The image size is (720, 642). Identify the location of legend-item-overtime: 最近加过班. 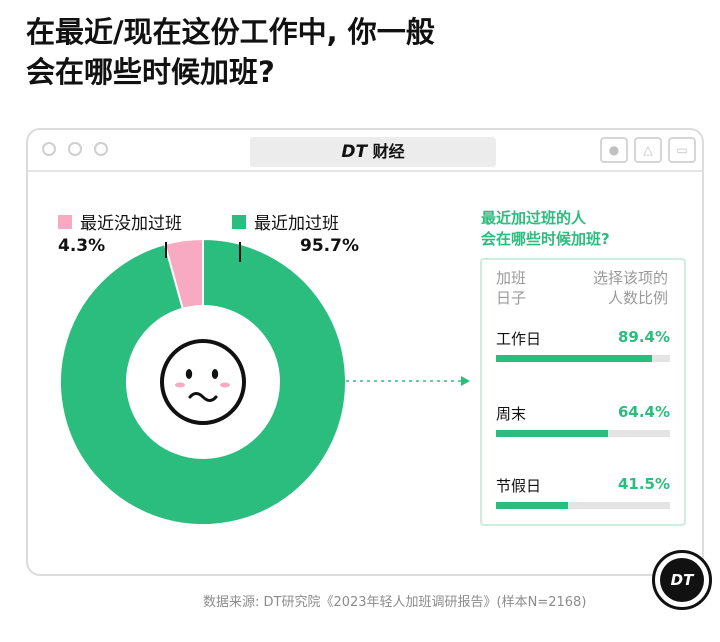
(285, 221).